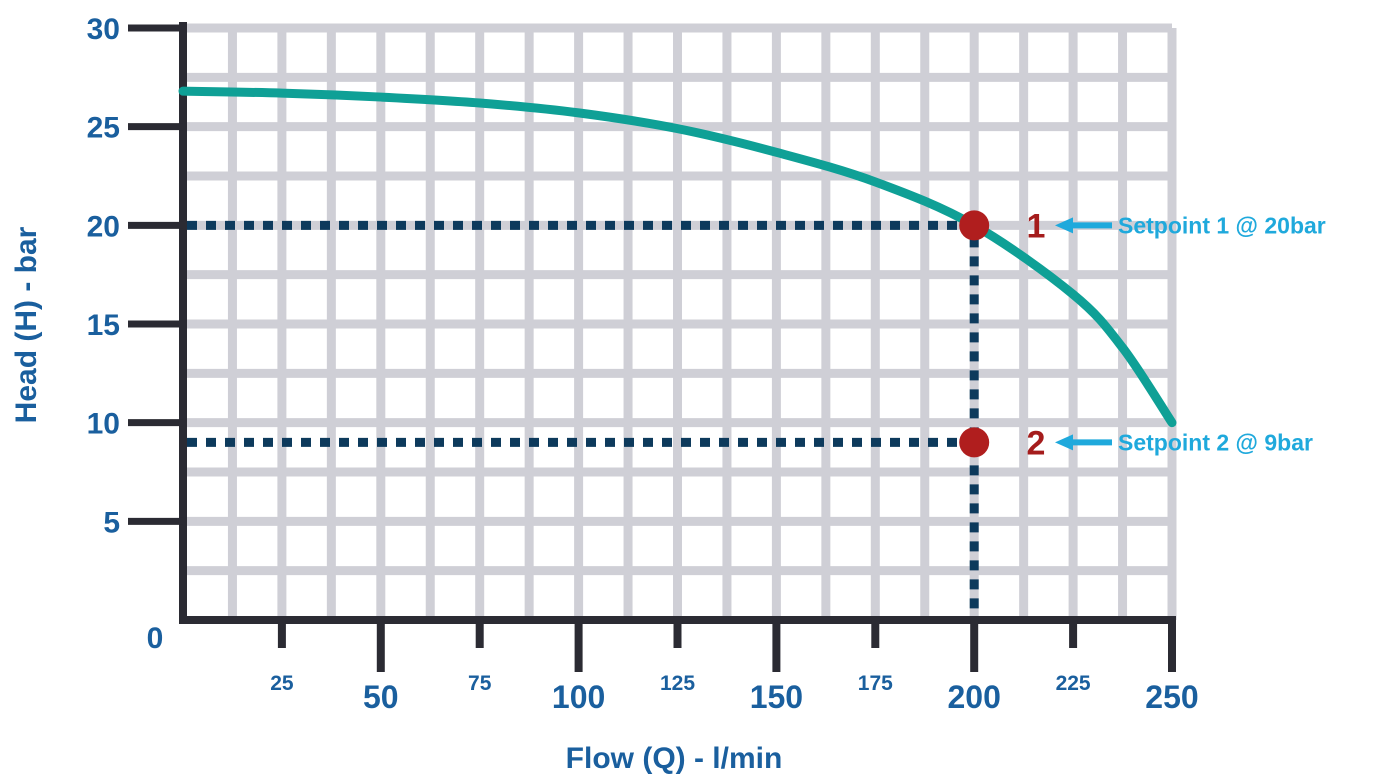  I want to click on setpoint-2-number: 2, so click(1036, 443).